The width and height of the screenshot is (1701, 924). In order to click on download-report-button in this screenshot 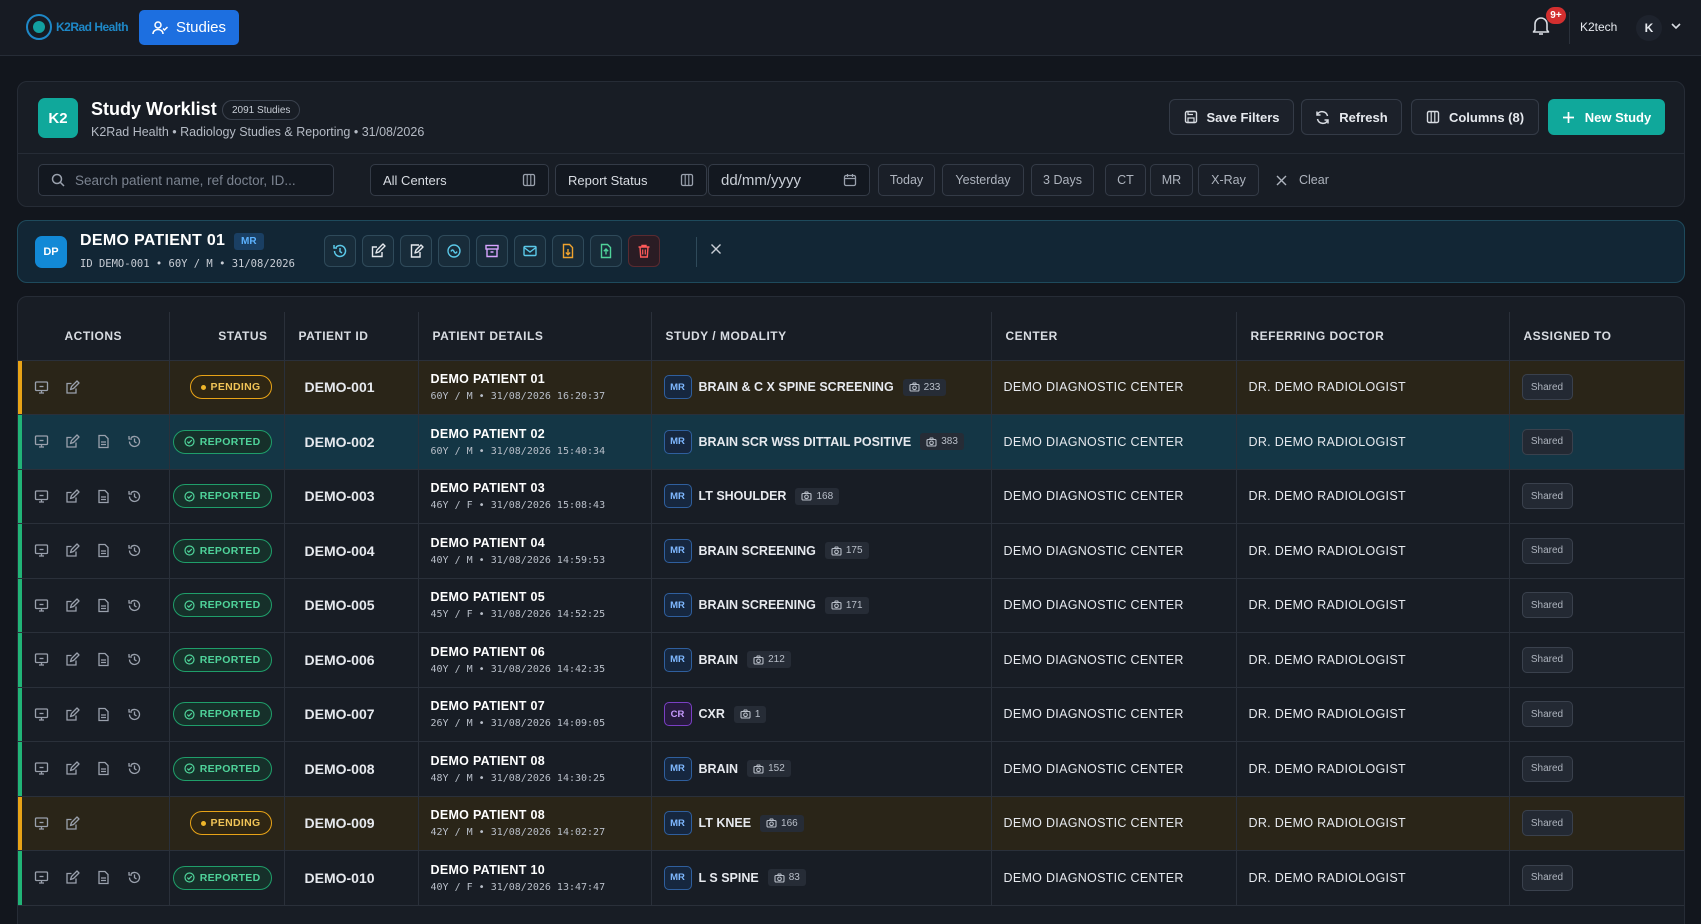, I will do `click(568, 251)`.